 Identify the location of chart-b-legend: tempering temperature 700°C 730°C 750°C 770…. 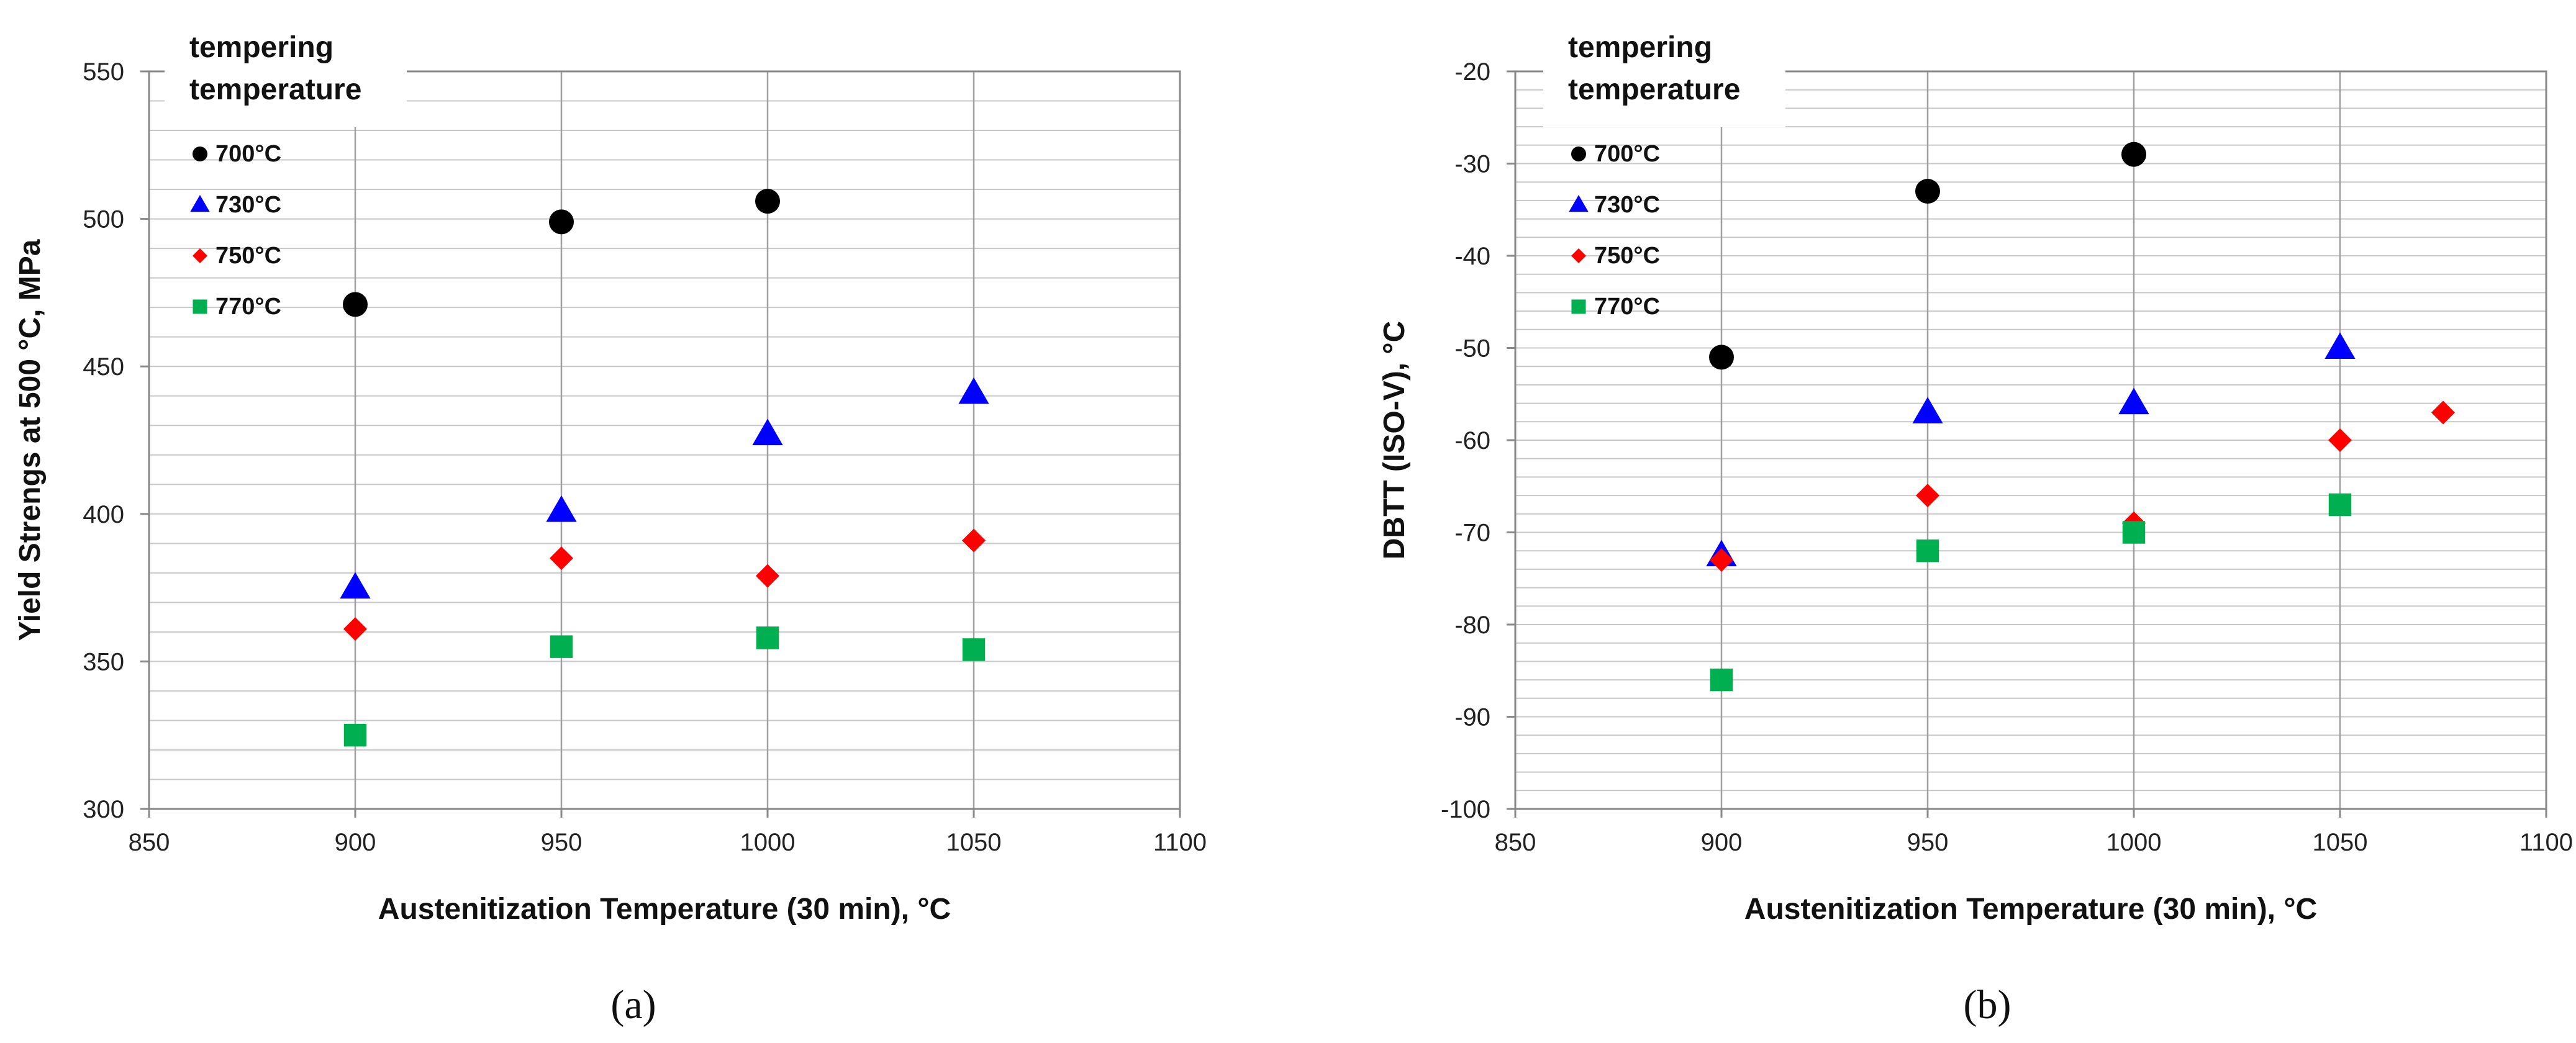
(1664, 172).